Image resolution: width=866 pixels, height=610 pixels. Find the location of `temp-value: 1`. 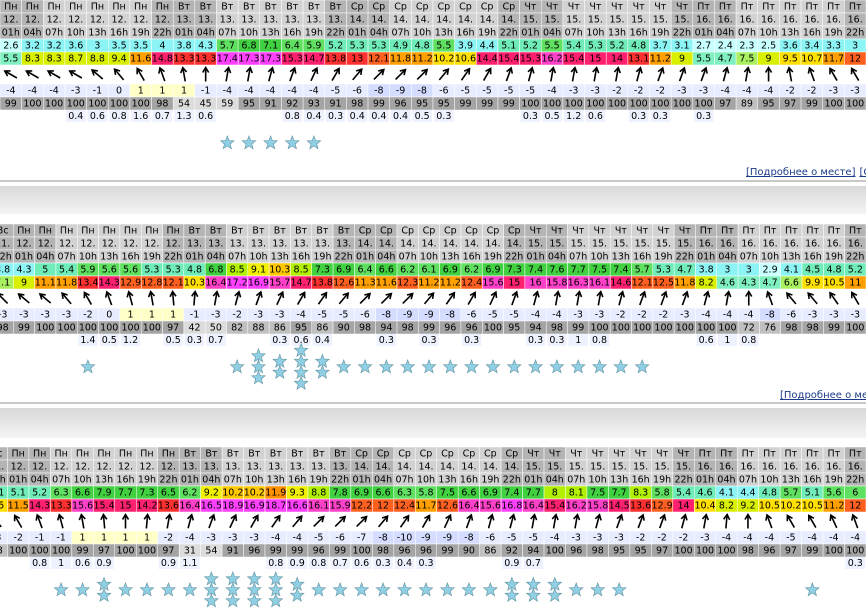

temp-value: 1 is located at coordinates (125, 538).